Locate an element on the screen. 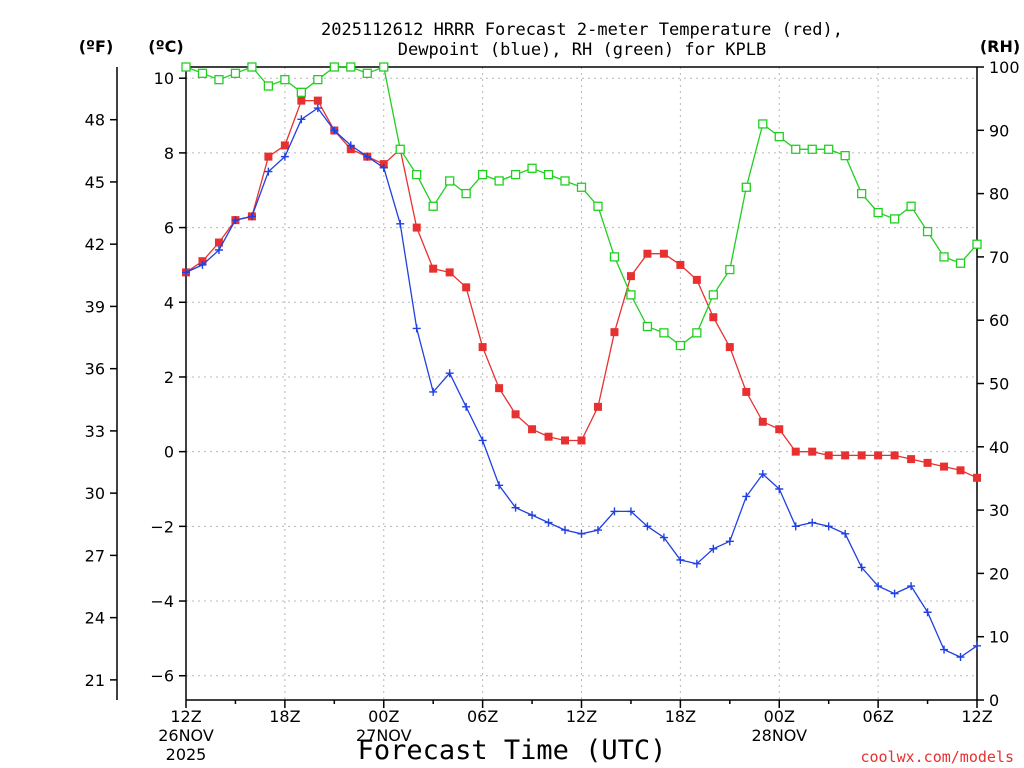 Image resolution: width=1024 pixels, height=768 pixels. rh-tick-label: 0 is located at coordinates (994, 700).